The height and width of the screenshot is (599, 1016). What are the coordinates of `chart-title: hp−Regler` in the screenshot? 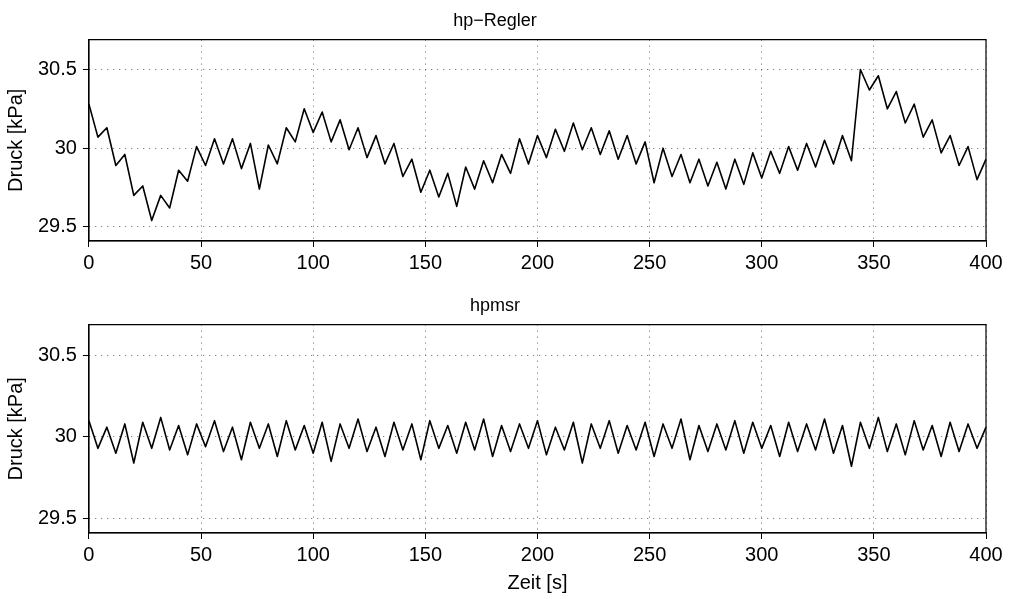 It's located at (495, 19).